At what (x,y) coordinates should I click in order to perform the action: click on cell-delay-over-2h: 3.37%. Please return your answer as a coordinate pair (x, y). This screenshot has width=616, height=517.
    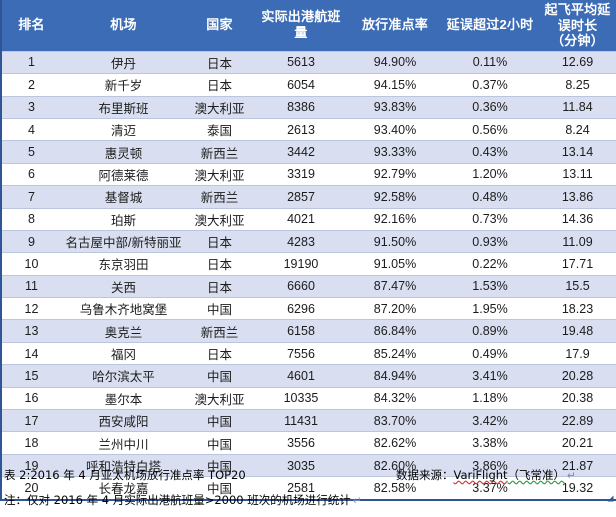
    Looking at the image, I should click on (490, 488).